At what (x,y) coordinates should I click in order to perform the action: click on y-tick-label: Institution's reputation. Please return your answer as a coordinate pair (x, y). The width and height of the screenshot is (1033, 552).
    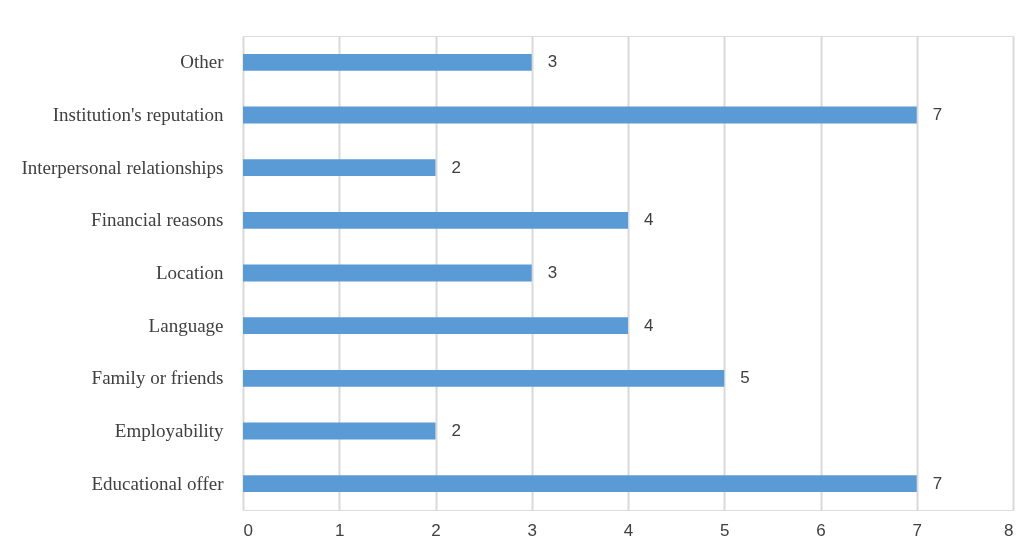
    Looking at the image, I should click on (138, 114).